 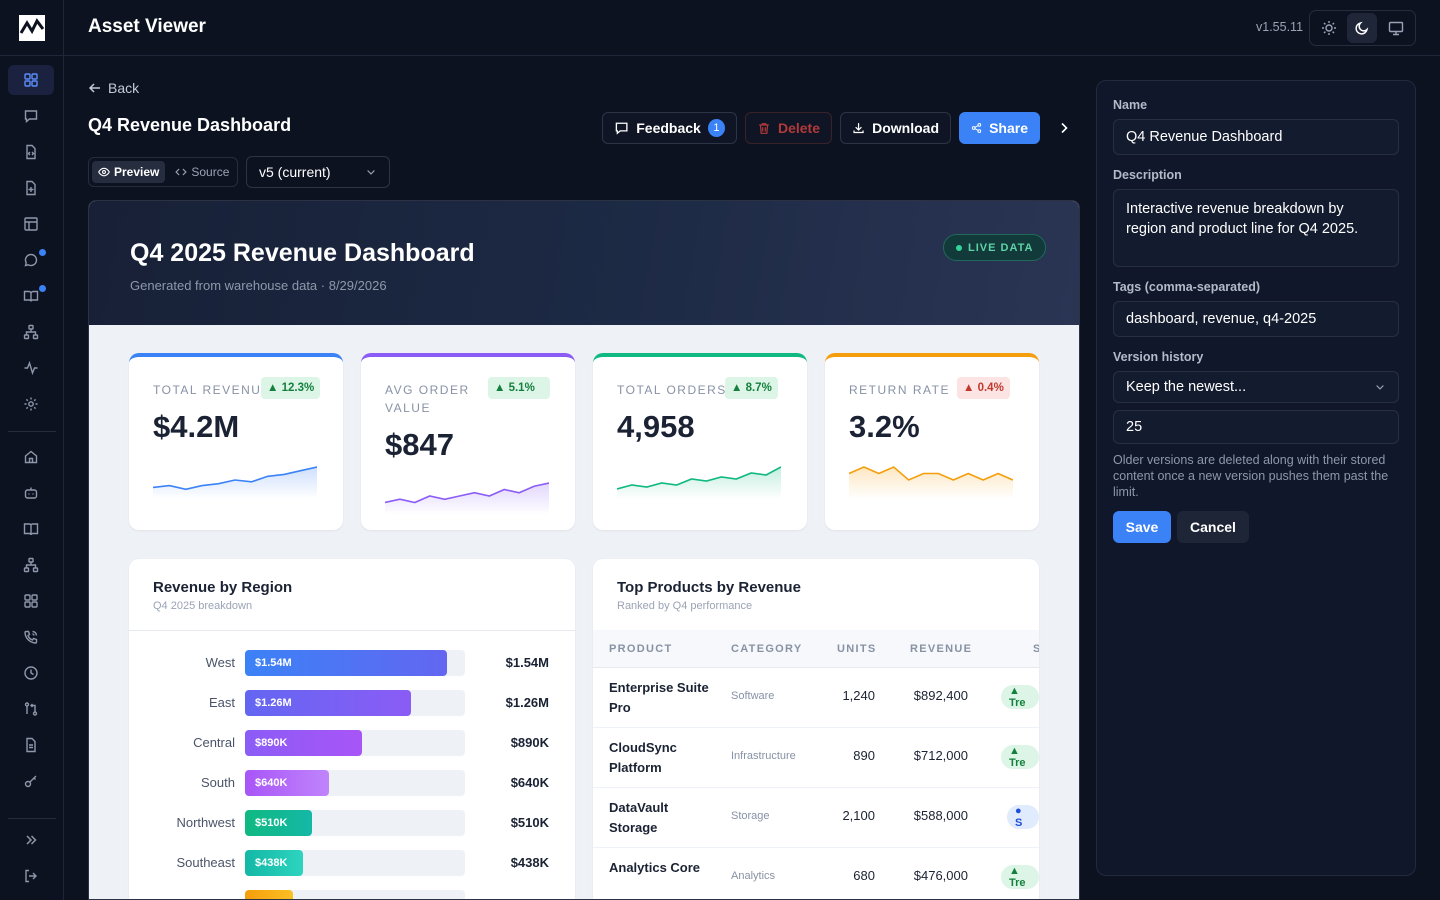 What do you see at coordinates (767, 649) in the screenshot?
I see `column-header-category: CATEGORY` at bounding box center [767, 649].